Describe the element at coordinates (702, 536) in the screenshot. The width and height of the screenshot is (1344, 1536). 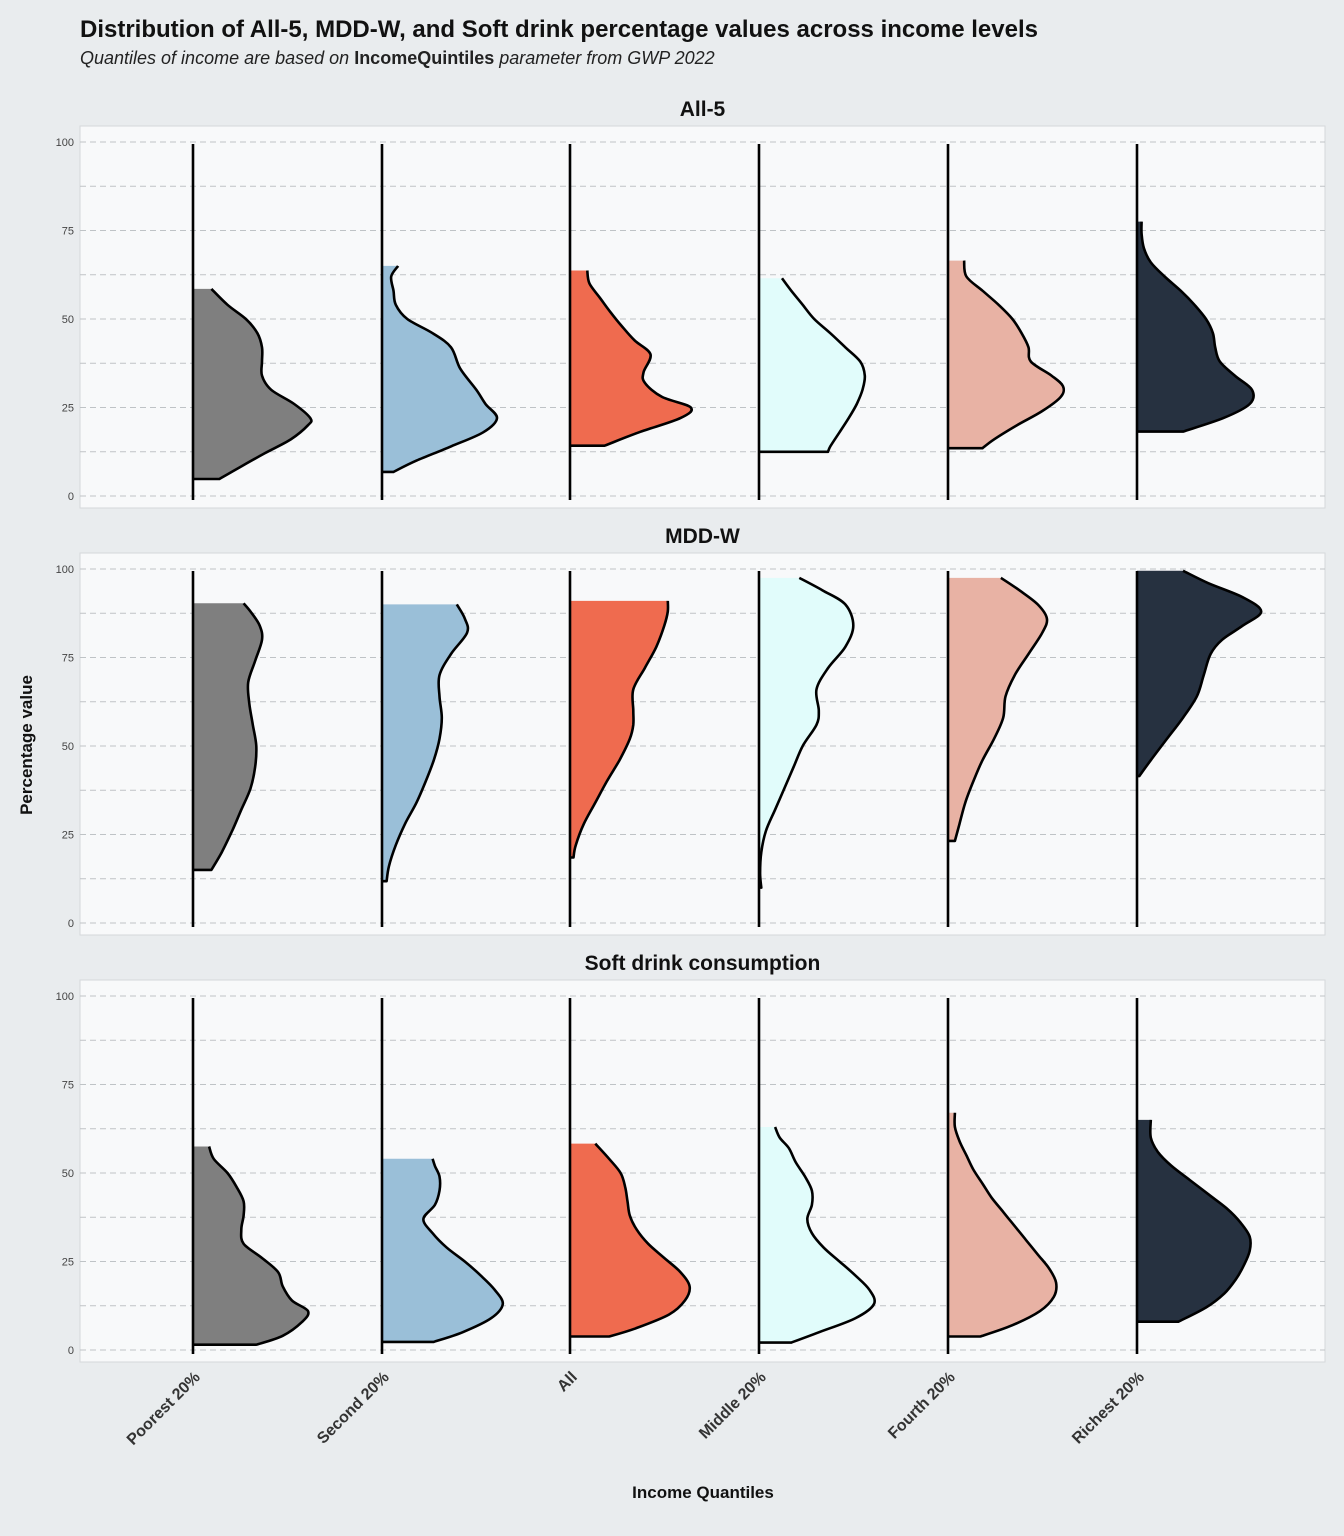
I see `panel-mdd-w-title: MDD-W` at that location.